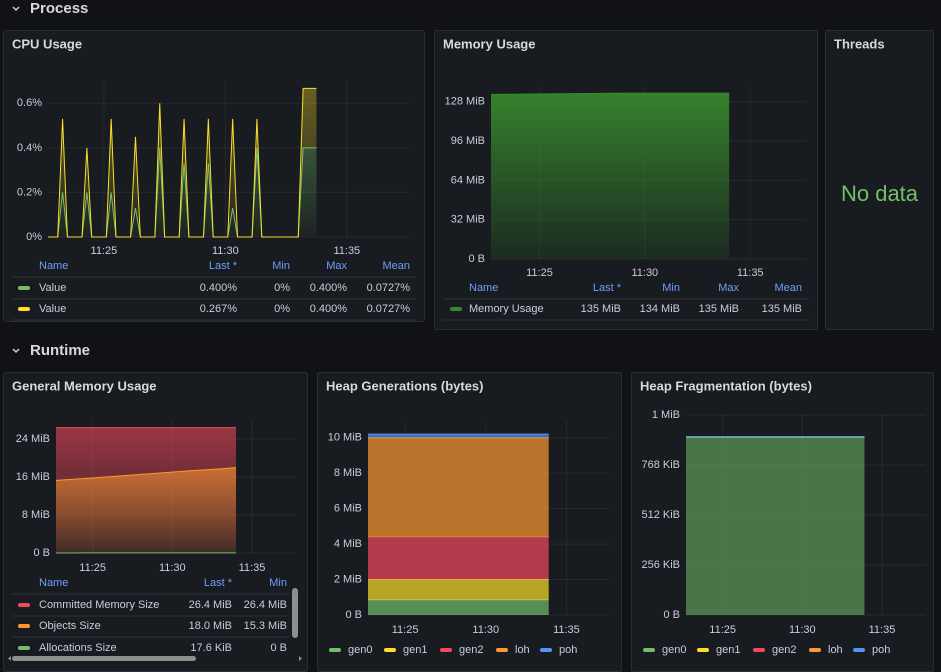  What do you see at coordinates (211, 648) in the screenshot?
I see `legend-value: 17.6 KiB` at bounding box center [211, 648].